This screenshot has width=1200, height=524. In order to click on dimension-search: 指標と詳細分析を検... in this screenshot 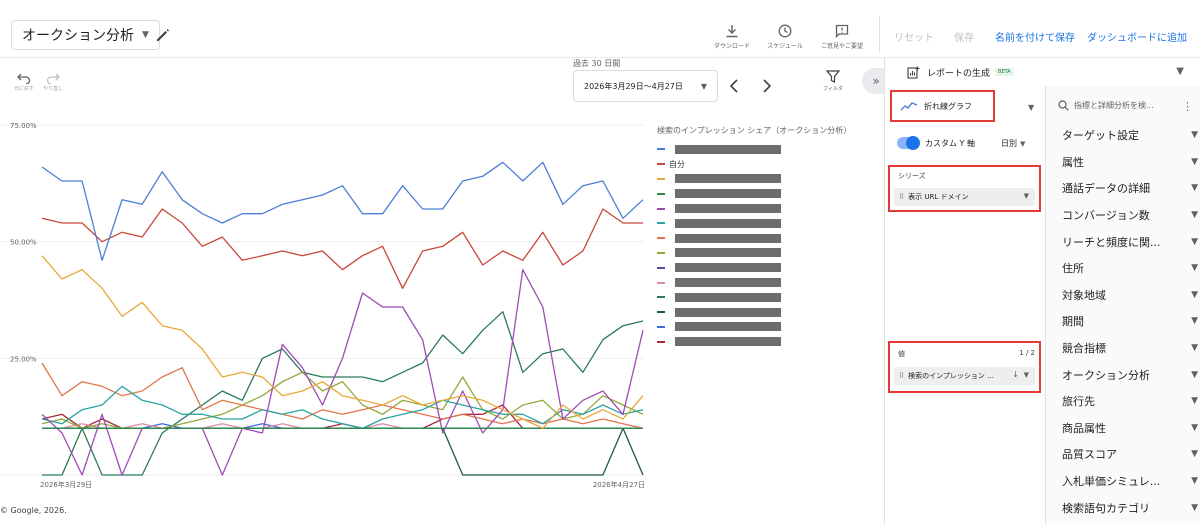, I will do `click(1127, 105)`.